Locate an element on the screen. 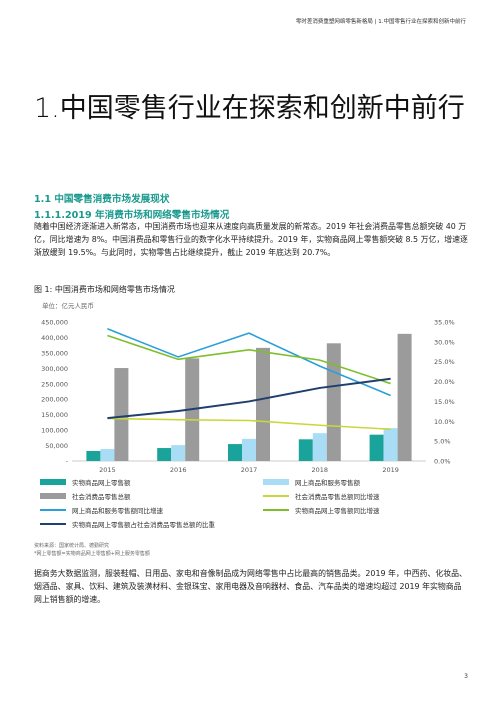 The width and height of the screenshot is (500, 707). source-note: 资料来源：国家统计局、德勤研究 *网上零售额=实物商品网上零售额+网上服务零售额 is located at coordinates (92, 550).